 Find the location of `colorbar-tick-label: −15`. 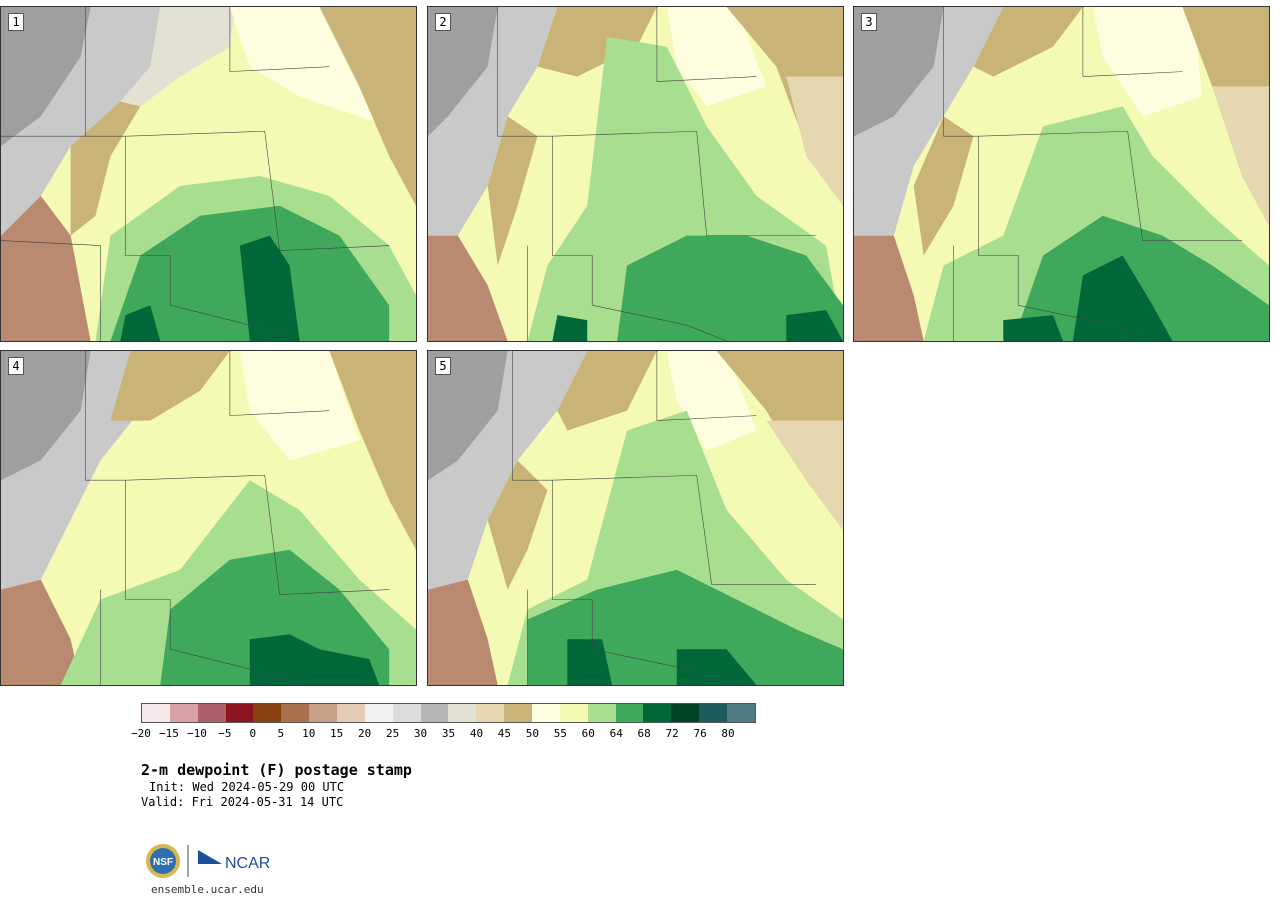

colorbar-tick-label: −15 is located at coordinates (169, 733).